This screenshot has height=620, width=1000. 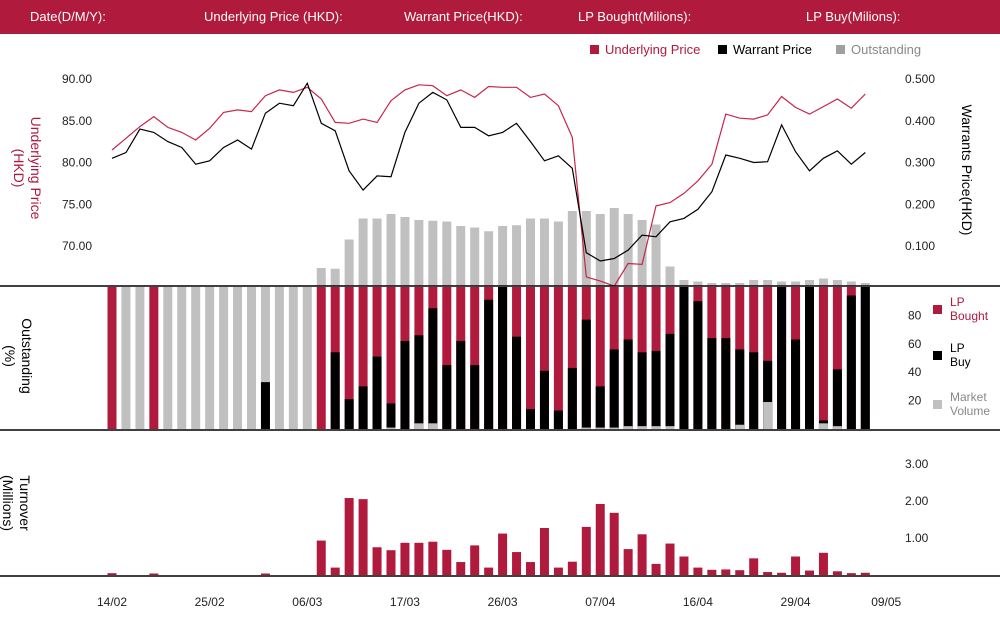 What do you see at coordinates (772, 49) in the screenshot?
I see `legend-label: Warrant Price` at bounding box center [772, 49].